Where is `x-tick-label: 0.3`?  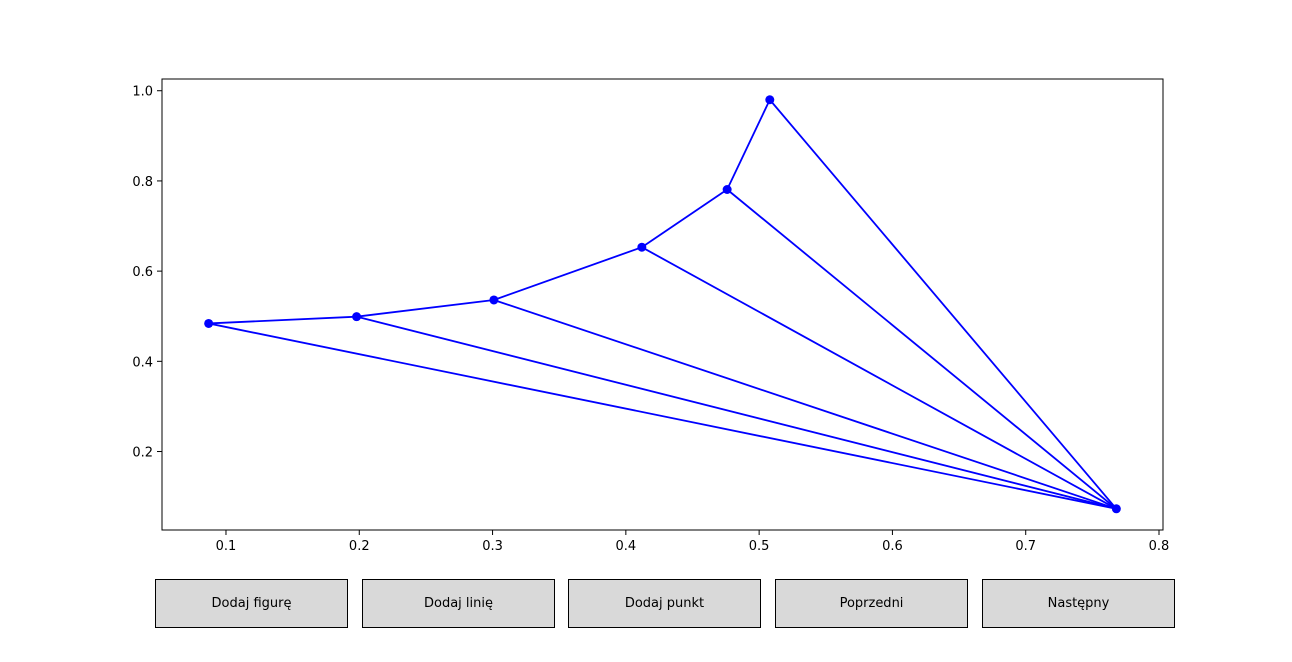 x-tick-label: 0.3 is located at coordinates (492, 546).